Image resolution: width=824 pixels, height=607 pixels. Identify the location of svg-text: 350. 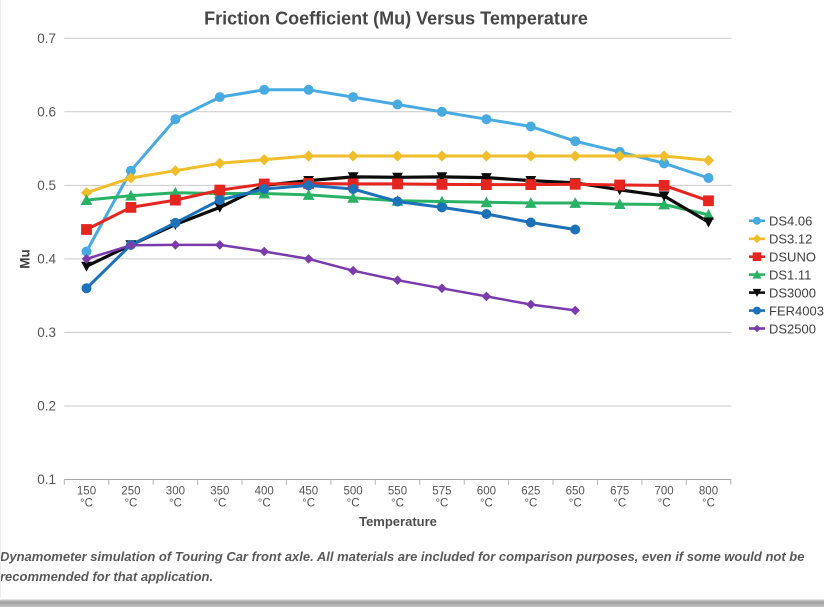
(219, 492).